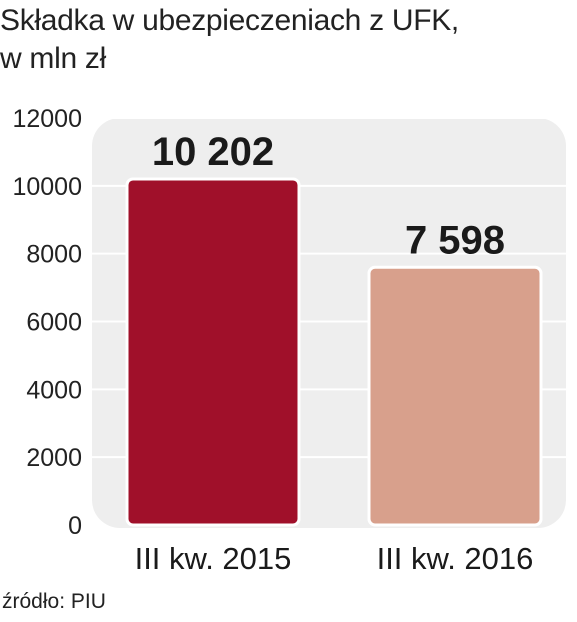 The width and height of the screenshot is (577, 622). Describe the element at coordinates (455, 396) in the screenshot. I see `bar` at that location.